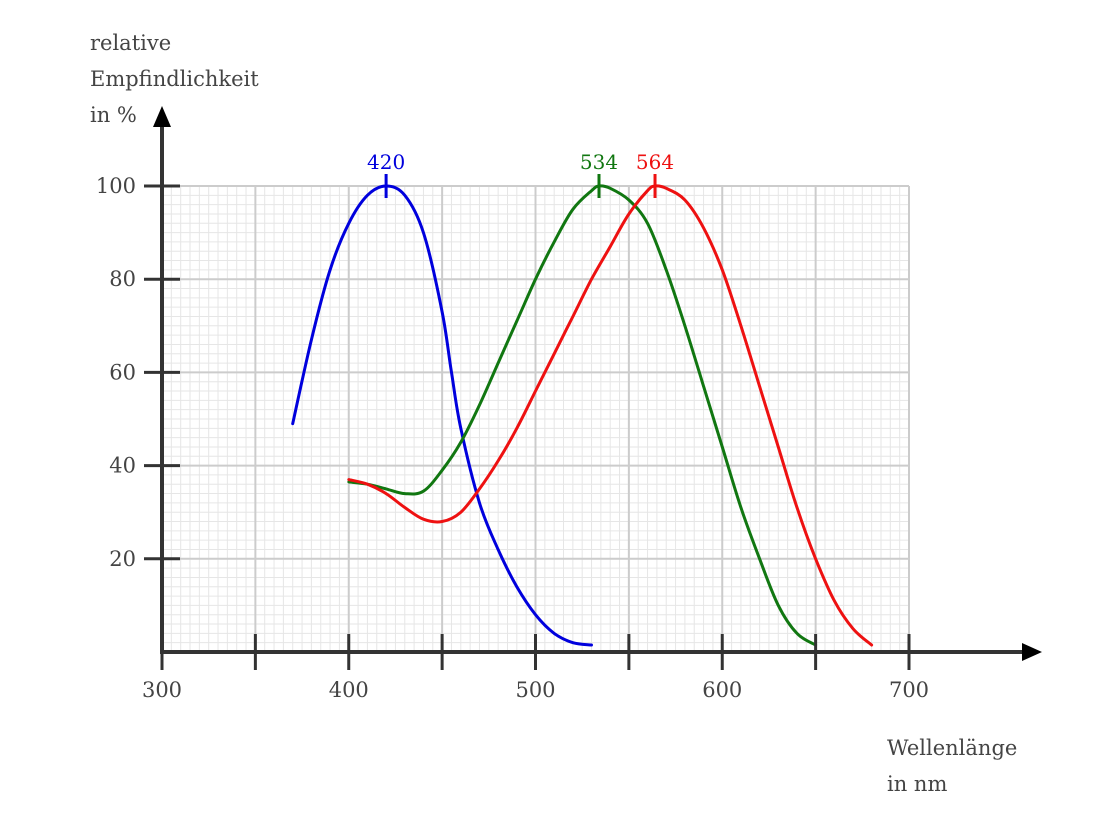  What do you see at coordinates (116, 186) in the screenshot?
I see `y-tick-label-100: 100` at bounding box center [116, 186].